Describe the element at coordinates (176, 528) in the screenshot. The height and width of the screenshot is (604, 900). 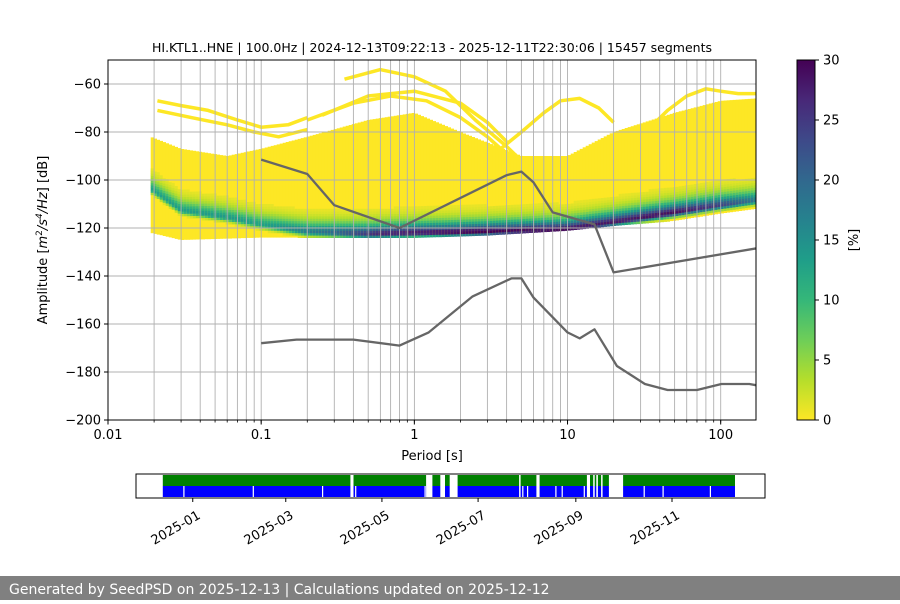
I see `timeline-tick-label: 2025-01` at that location.